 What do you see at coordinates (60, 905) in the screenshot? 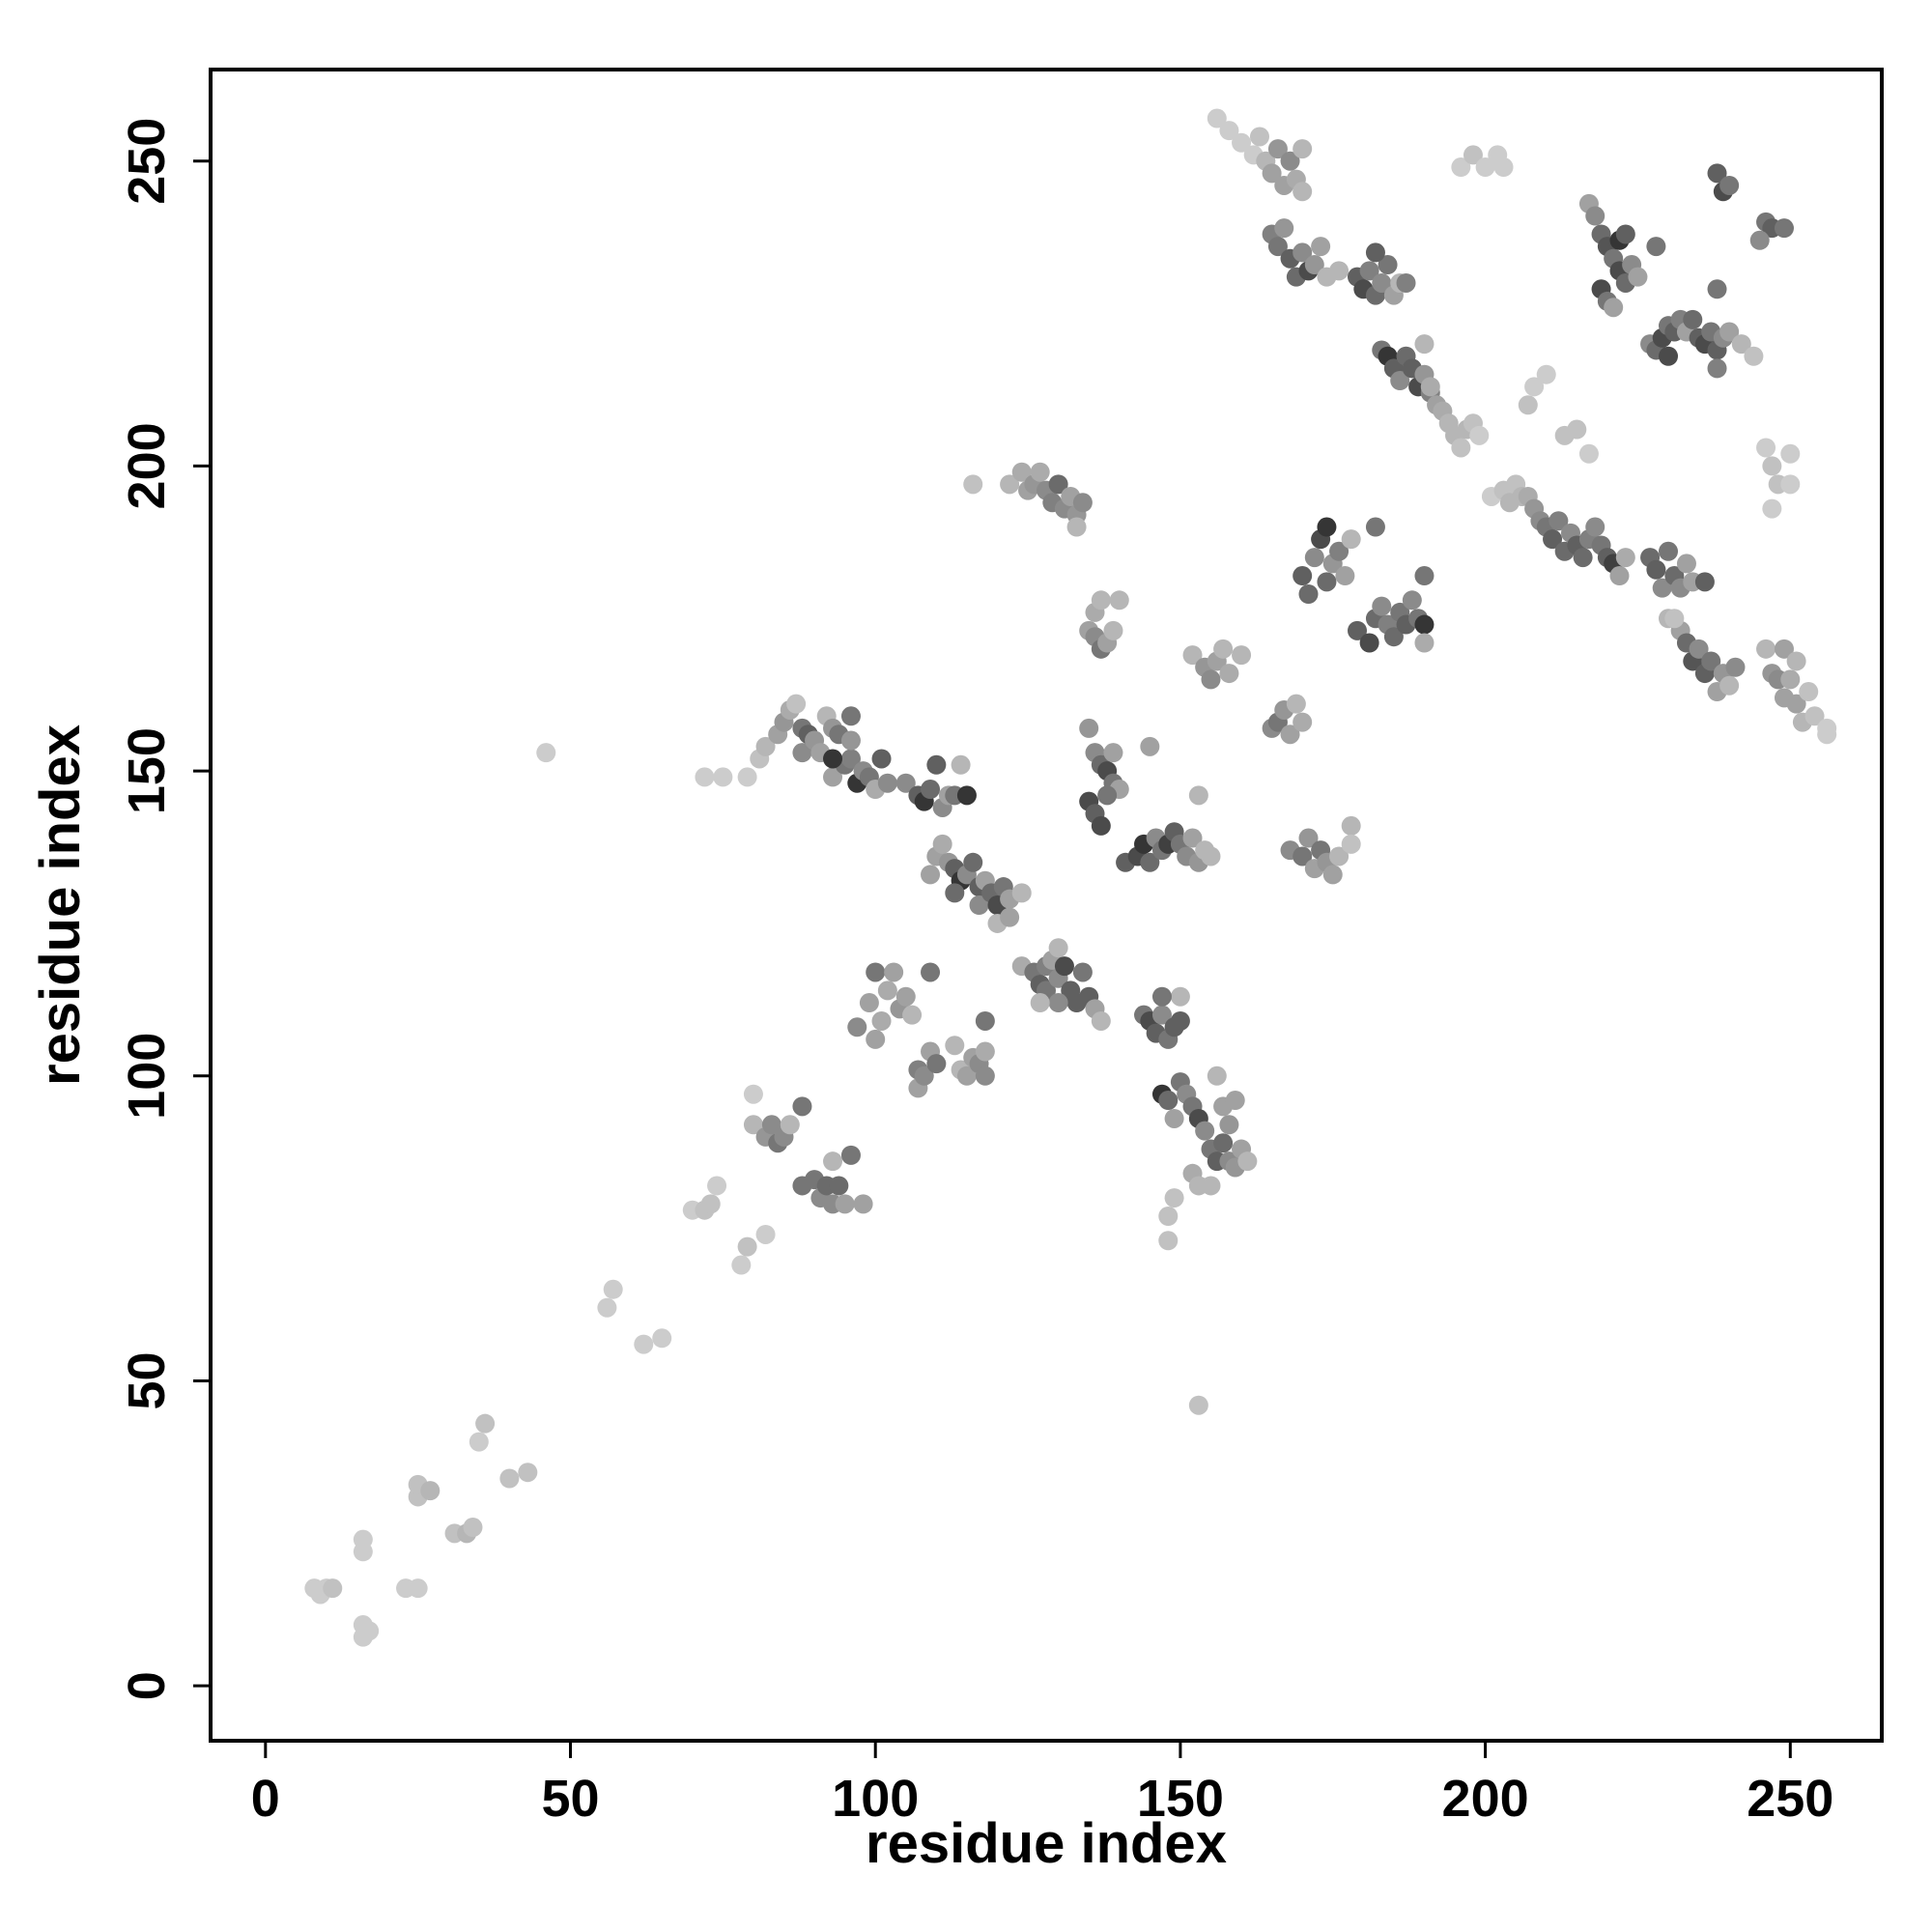
I see `y-axis-title: residue index` at bounding box center [60, 905].